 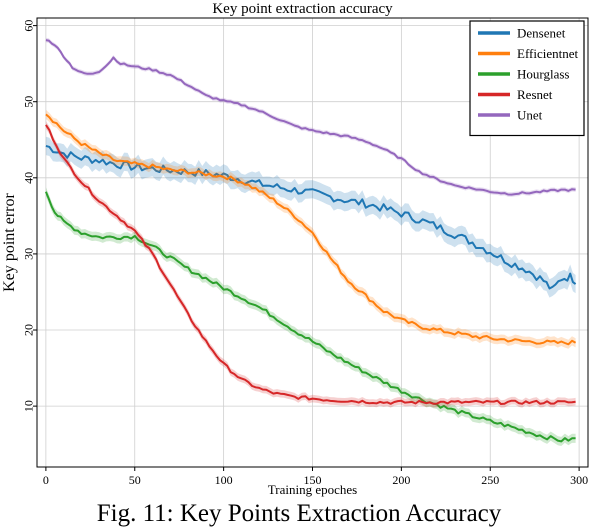 I want to click on y-tick-label: 60, so click(x=29, y=26).